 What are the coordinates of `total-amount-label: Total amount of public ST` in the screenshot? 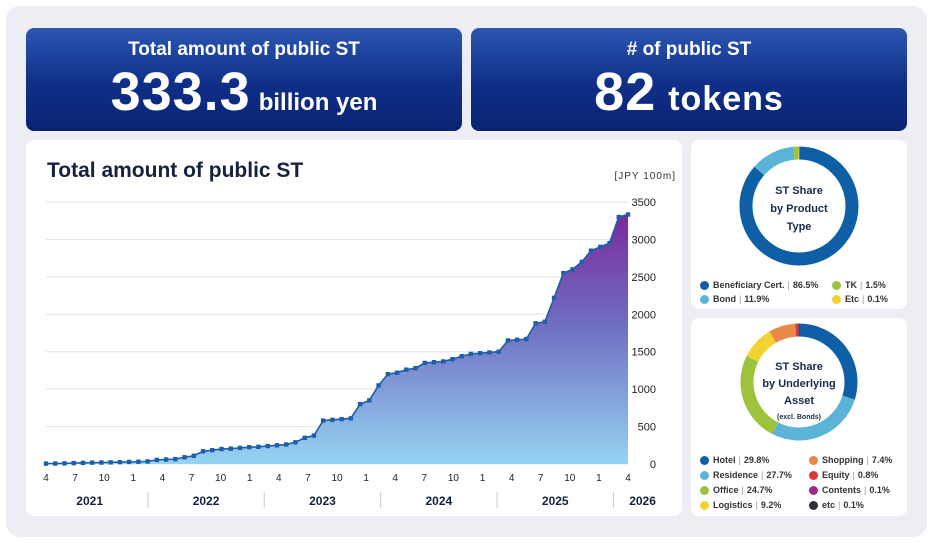 It's located at (244, 49).